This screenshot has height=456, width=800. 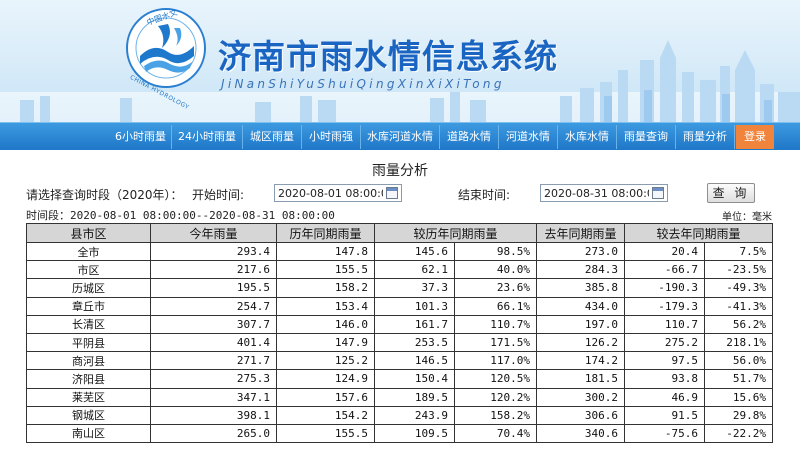 What do you see at coordinates (400, 342) in the screenshot?
I see `table-row: 平阴县 401.4 147.9 253.5 171.5% 126.2 275.2 218.1%` at bounding box center [400, 342].